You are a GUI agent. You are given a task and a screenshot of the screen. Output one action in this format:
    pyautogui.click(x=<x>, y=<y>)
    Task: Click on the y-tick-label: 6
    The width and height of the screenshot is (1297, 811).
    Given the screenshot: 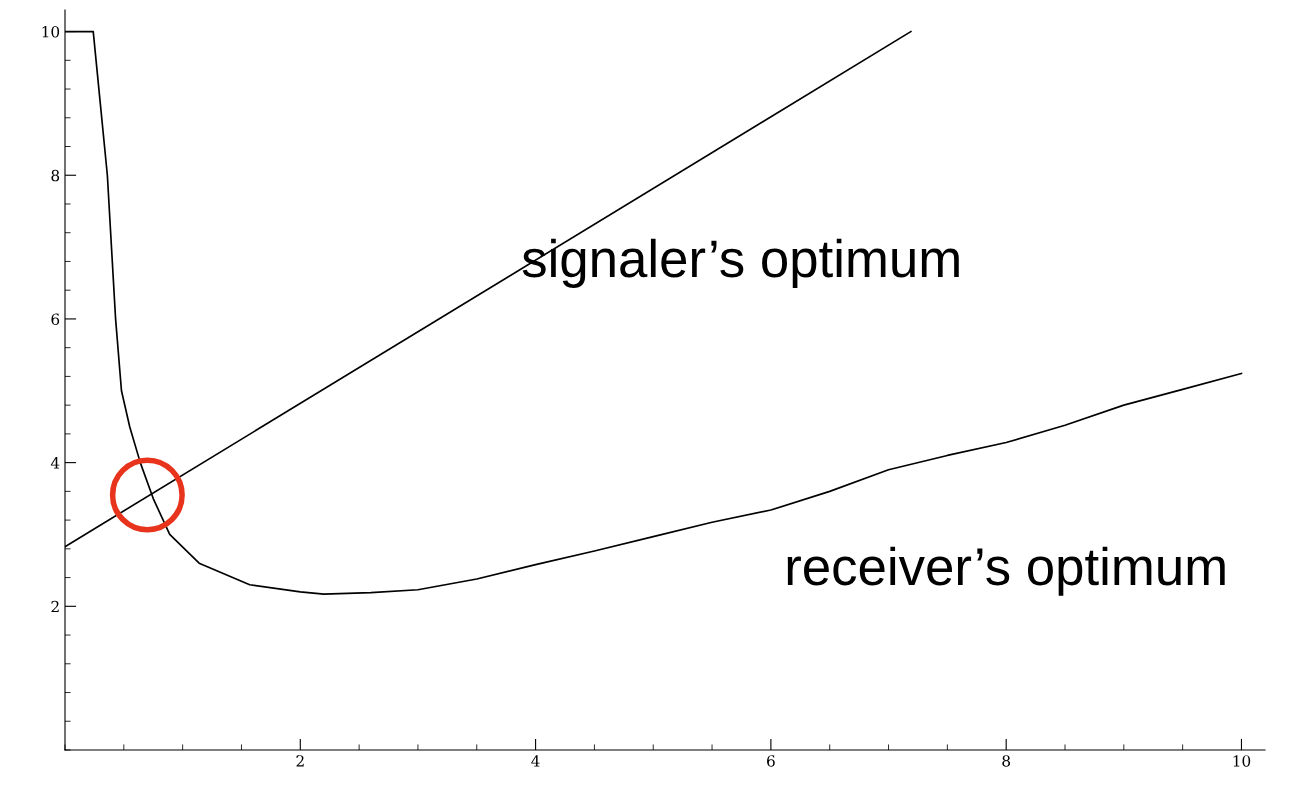 What is the action you would take?
    pyautogui.click(x=55, y=319)
    